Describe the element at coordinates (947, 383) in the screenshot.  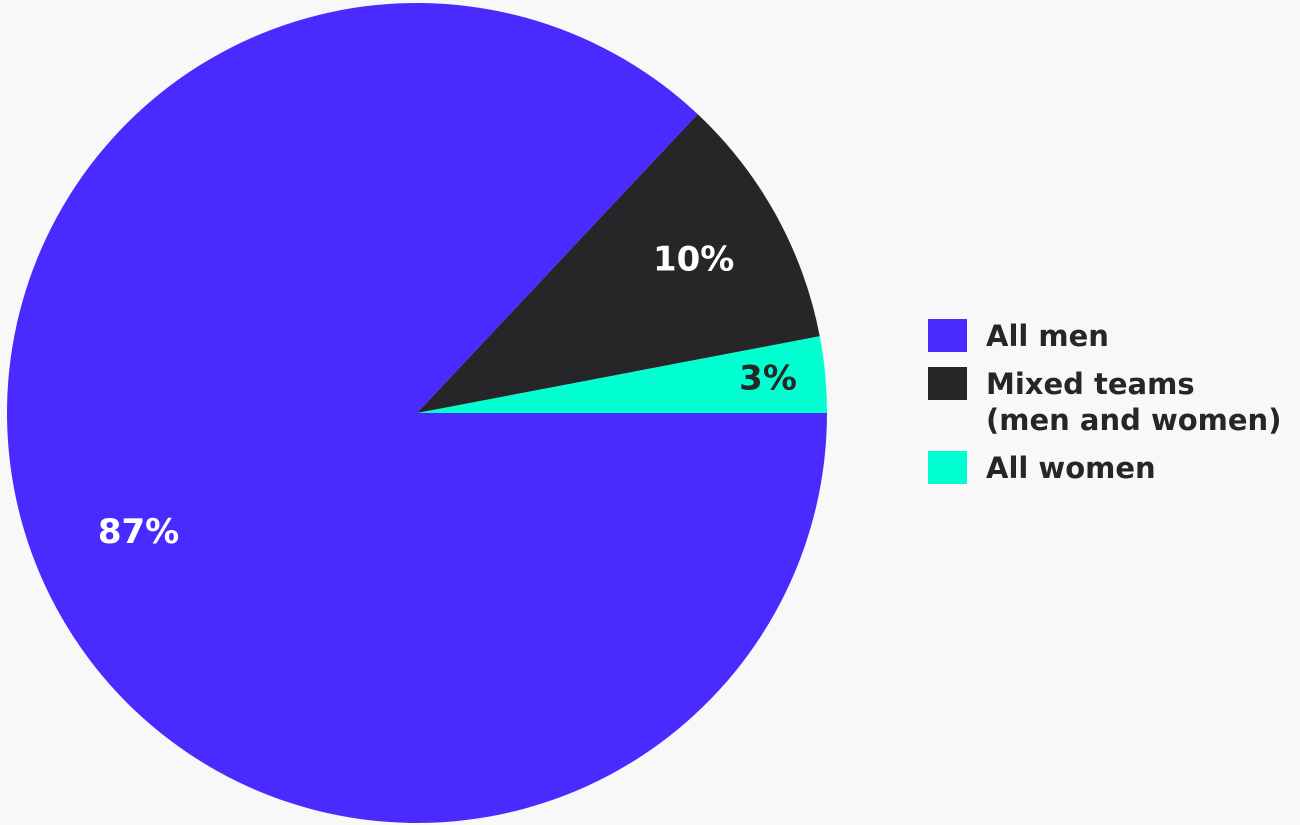
I see `legend-swatch-mixed-teams` at that location.